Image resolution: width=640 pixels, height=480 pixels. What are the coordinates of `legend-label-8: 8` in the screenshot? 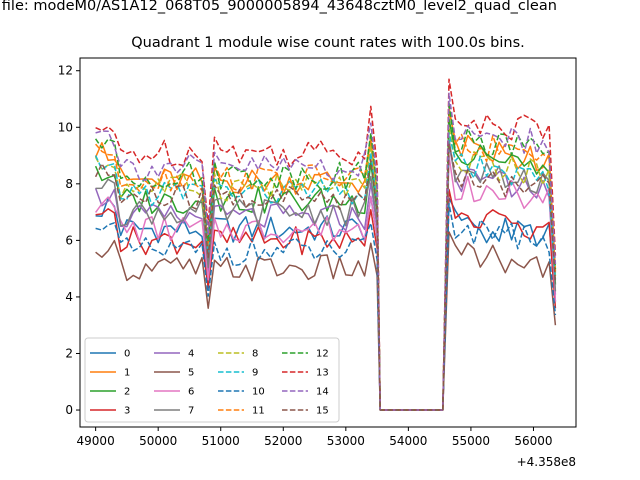 It's located at (255, 354).